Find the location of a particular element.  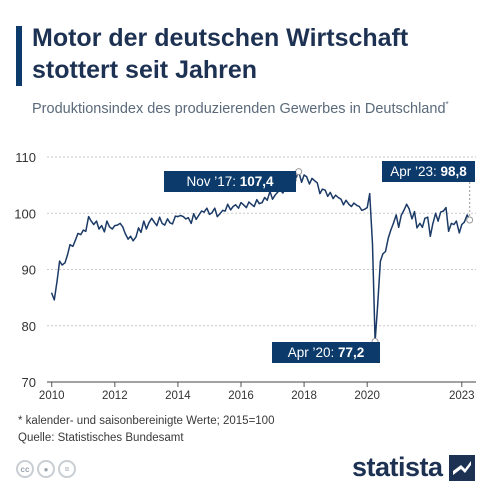

x-tick-label: 2018 is located at coordinates (304, 396).